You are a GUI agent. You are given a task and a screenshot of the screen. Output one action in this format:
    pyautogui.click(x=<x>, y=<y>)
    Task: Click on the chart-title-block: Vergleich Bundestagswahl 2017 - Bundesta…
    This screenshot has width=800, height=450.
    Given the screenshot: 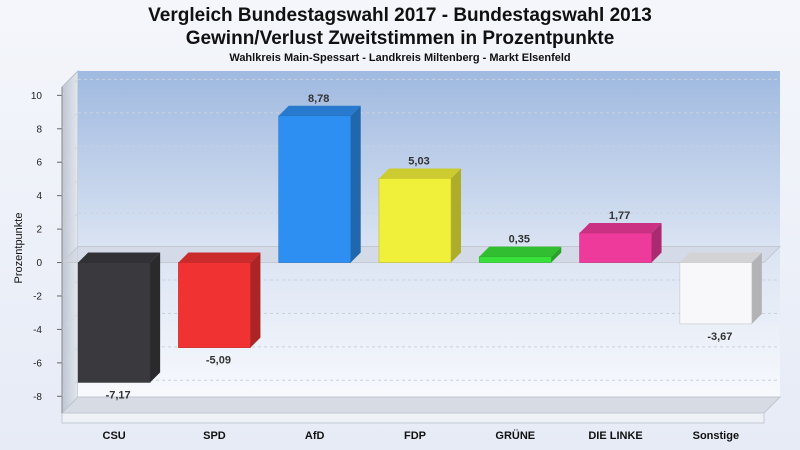 What is the action you would take?
    pyautogui.click(x=400, y=34)
    